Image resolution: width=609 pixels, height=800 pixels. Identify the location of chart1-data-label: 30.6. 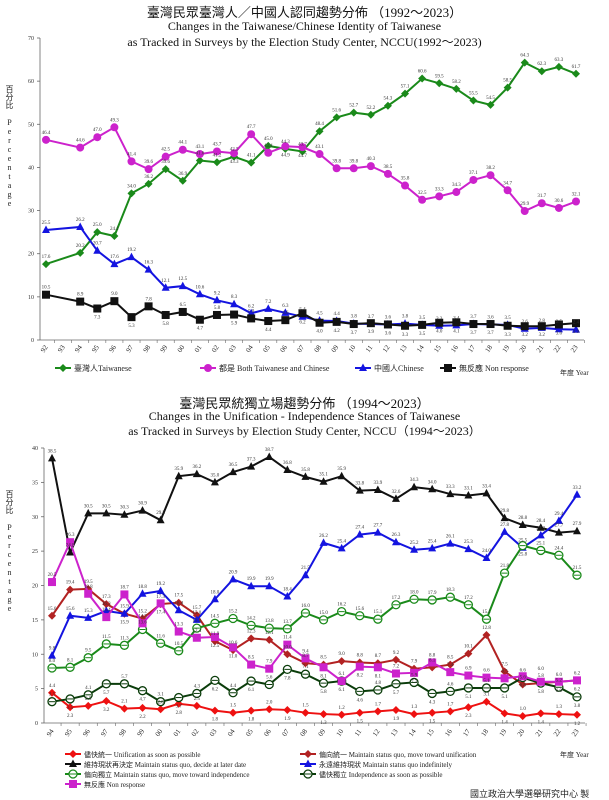
(559, 201).